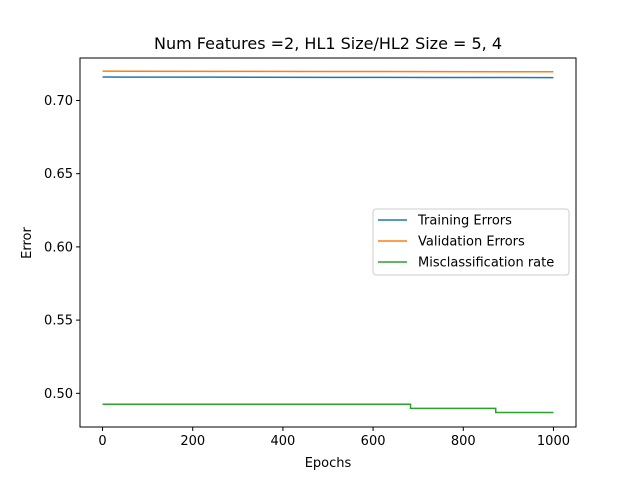 This screenshot has height=480, width=640. Describe the element at coordinates (486, 263) in the screenshot. I see `legend-label-3: Misclassification rate` at that location.